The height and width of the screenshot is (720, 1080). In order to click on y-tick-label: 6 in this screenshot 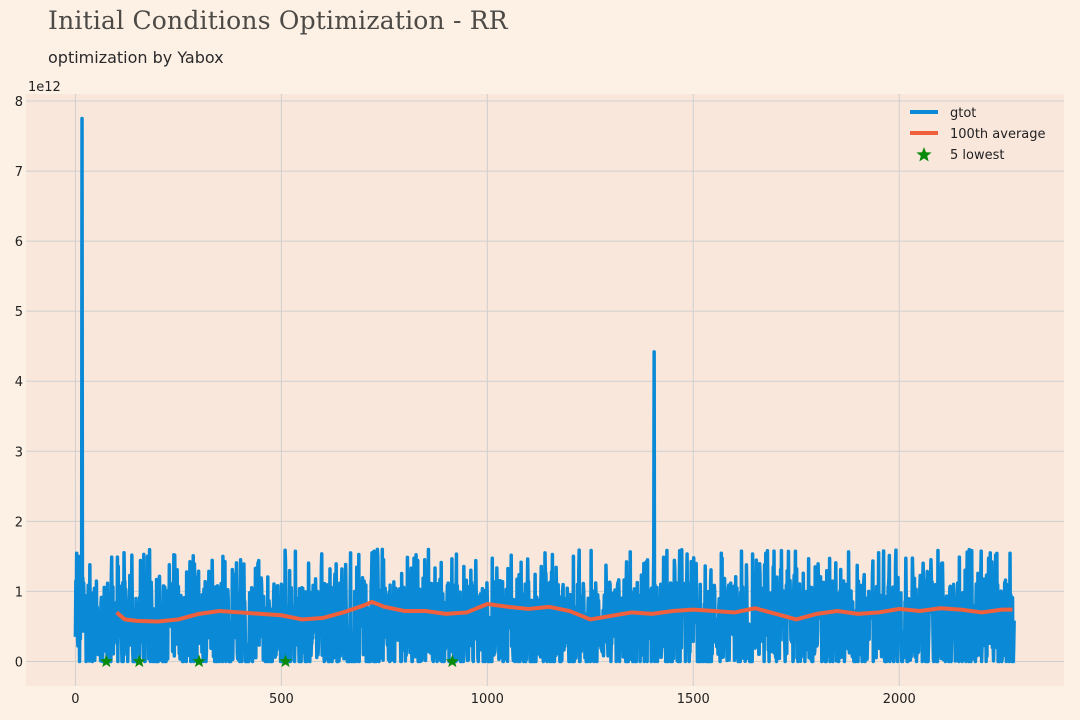, I will do `click(19, 242)`.